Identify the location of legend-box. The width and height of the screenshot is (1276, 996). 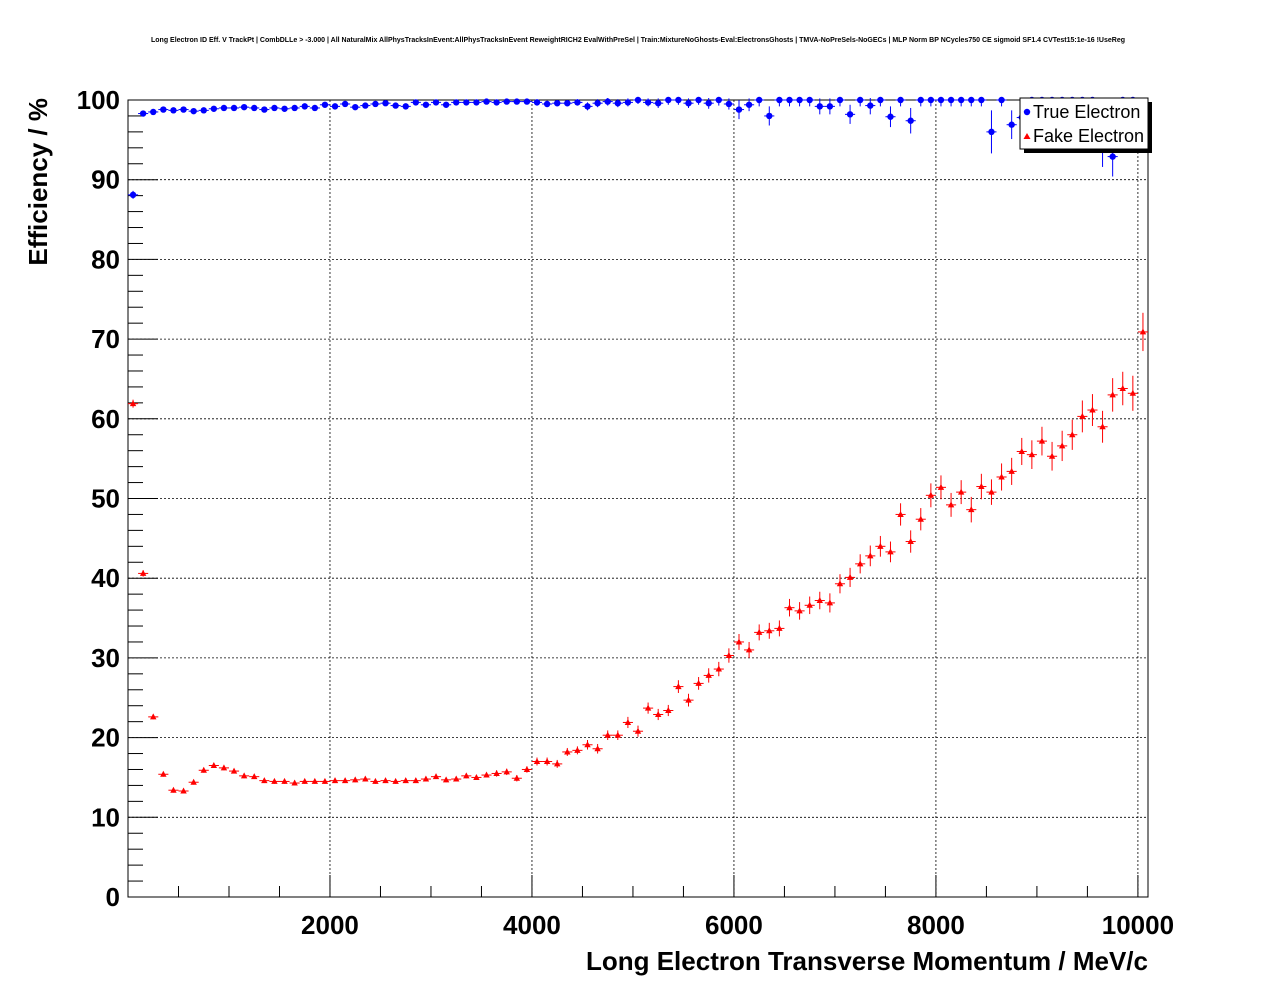
(1084, 123).